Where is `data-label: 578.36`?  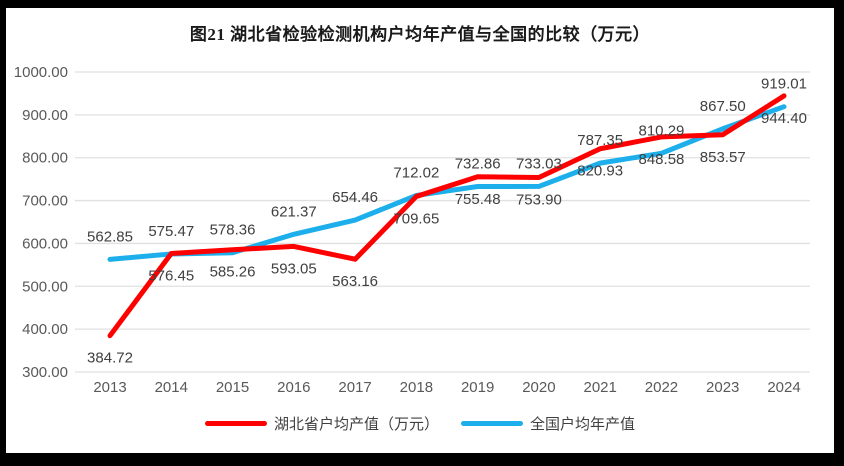
data-label: 578.36 is located at coordinates (233, 230).